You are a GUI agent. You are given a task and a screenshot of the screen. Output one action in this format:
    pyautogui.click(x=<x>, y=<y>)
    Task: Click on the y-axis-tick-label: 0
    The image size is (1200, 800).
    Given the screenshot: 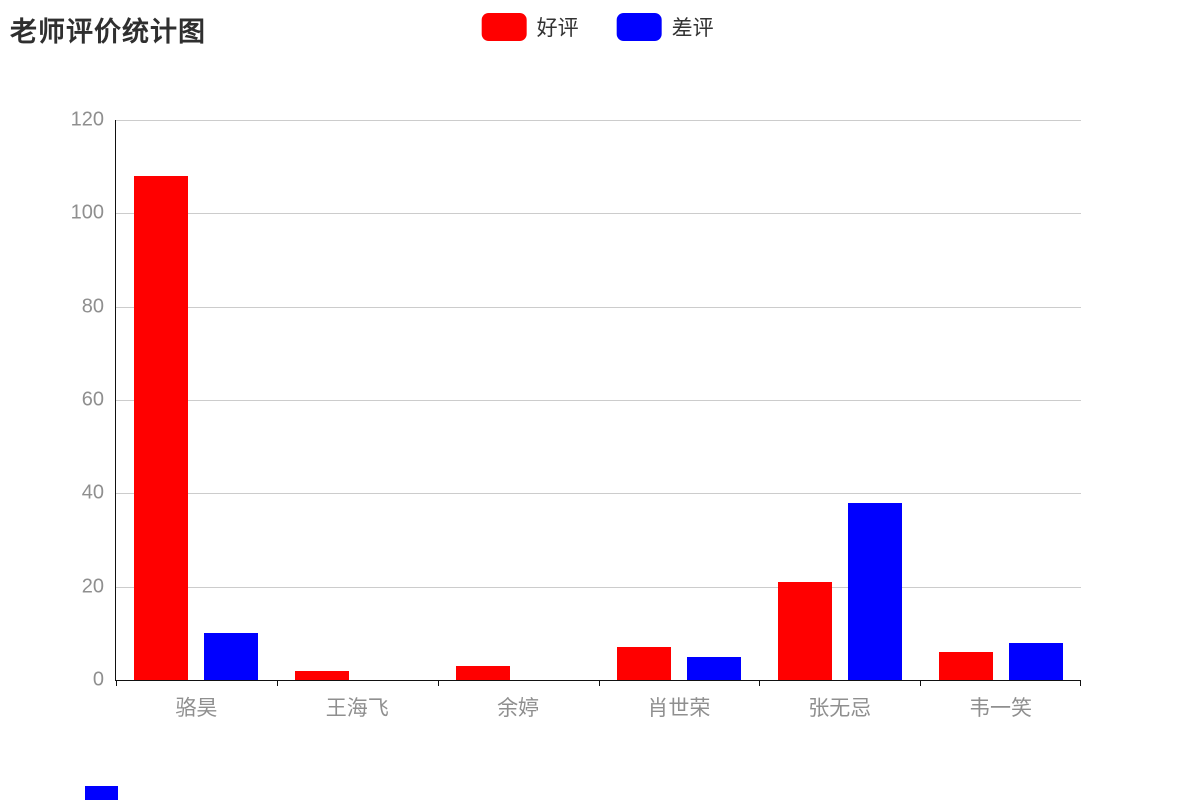 What is the action you would take?
    pyautogui.click(x=98, y=679)
    